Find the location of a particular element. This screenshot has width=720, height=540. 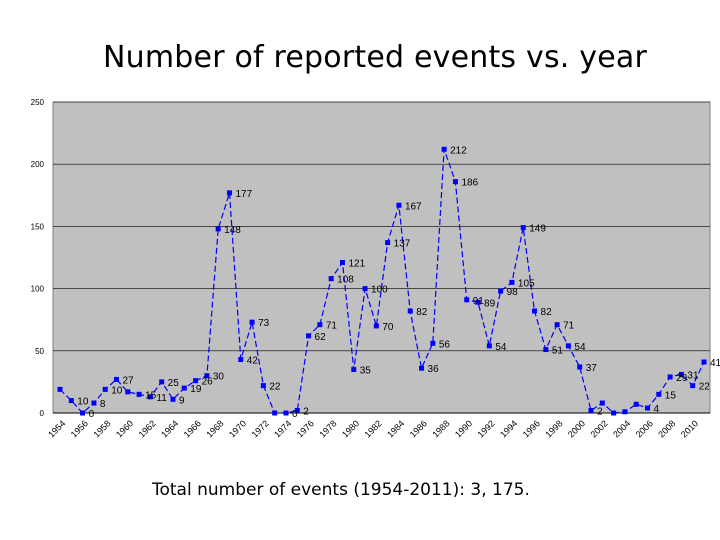

data-label: 98 is located at coordinates (513, 292).